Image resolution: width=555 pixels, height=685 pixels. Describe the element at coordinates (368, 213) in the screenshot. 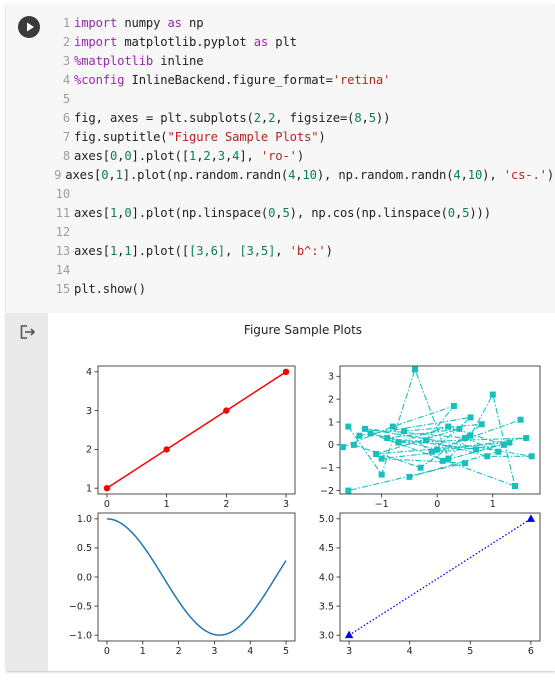

I see `code-token: ), np.cos(np.linspace(` at that location.